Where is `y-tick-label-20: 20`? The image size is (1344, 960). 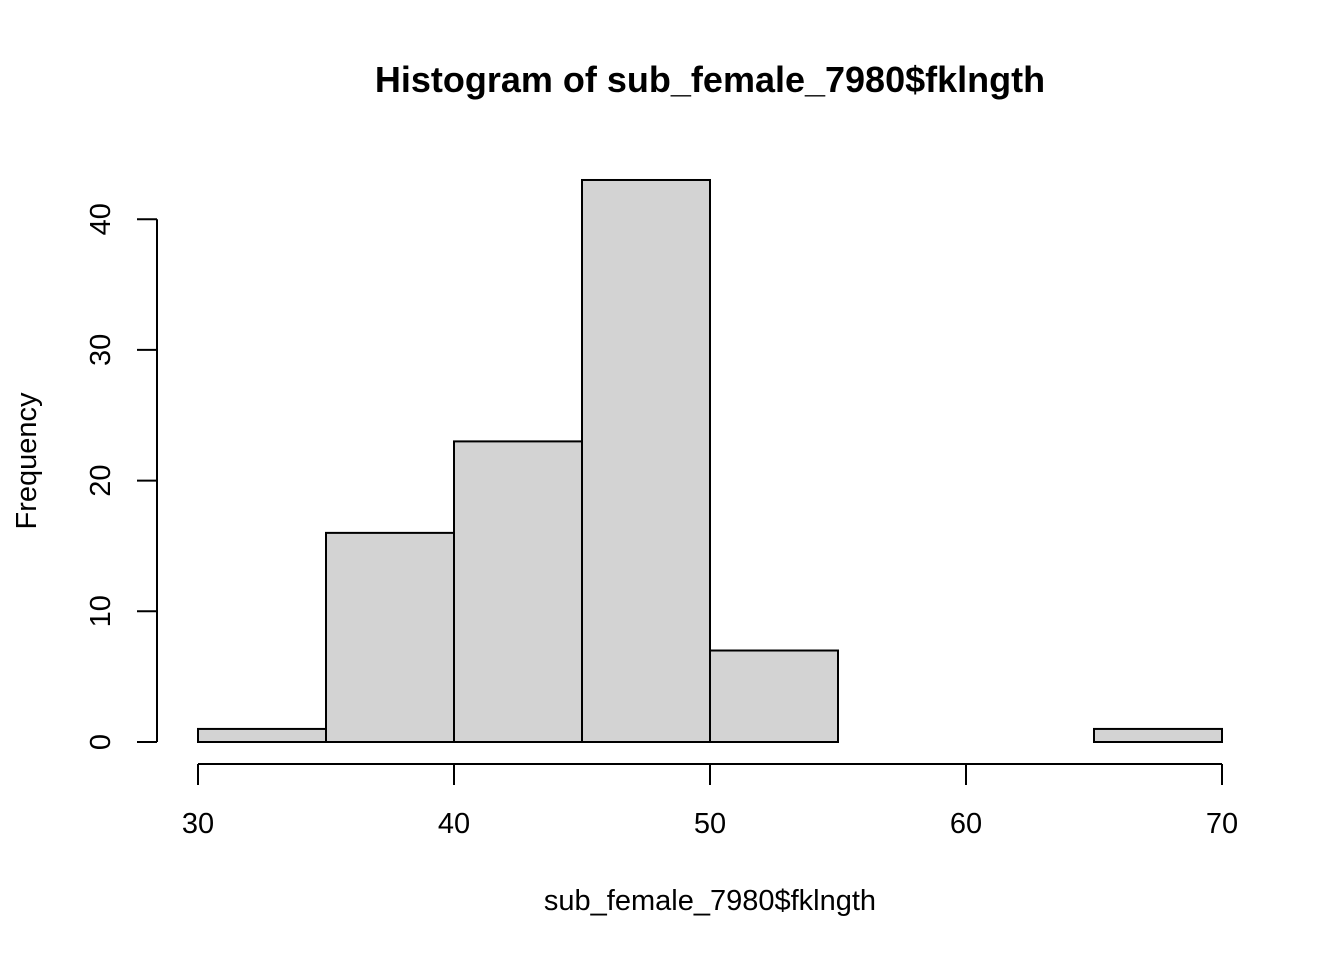 y-tick-label-20: 20 is located at coordinates (101, 480).